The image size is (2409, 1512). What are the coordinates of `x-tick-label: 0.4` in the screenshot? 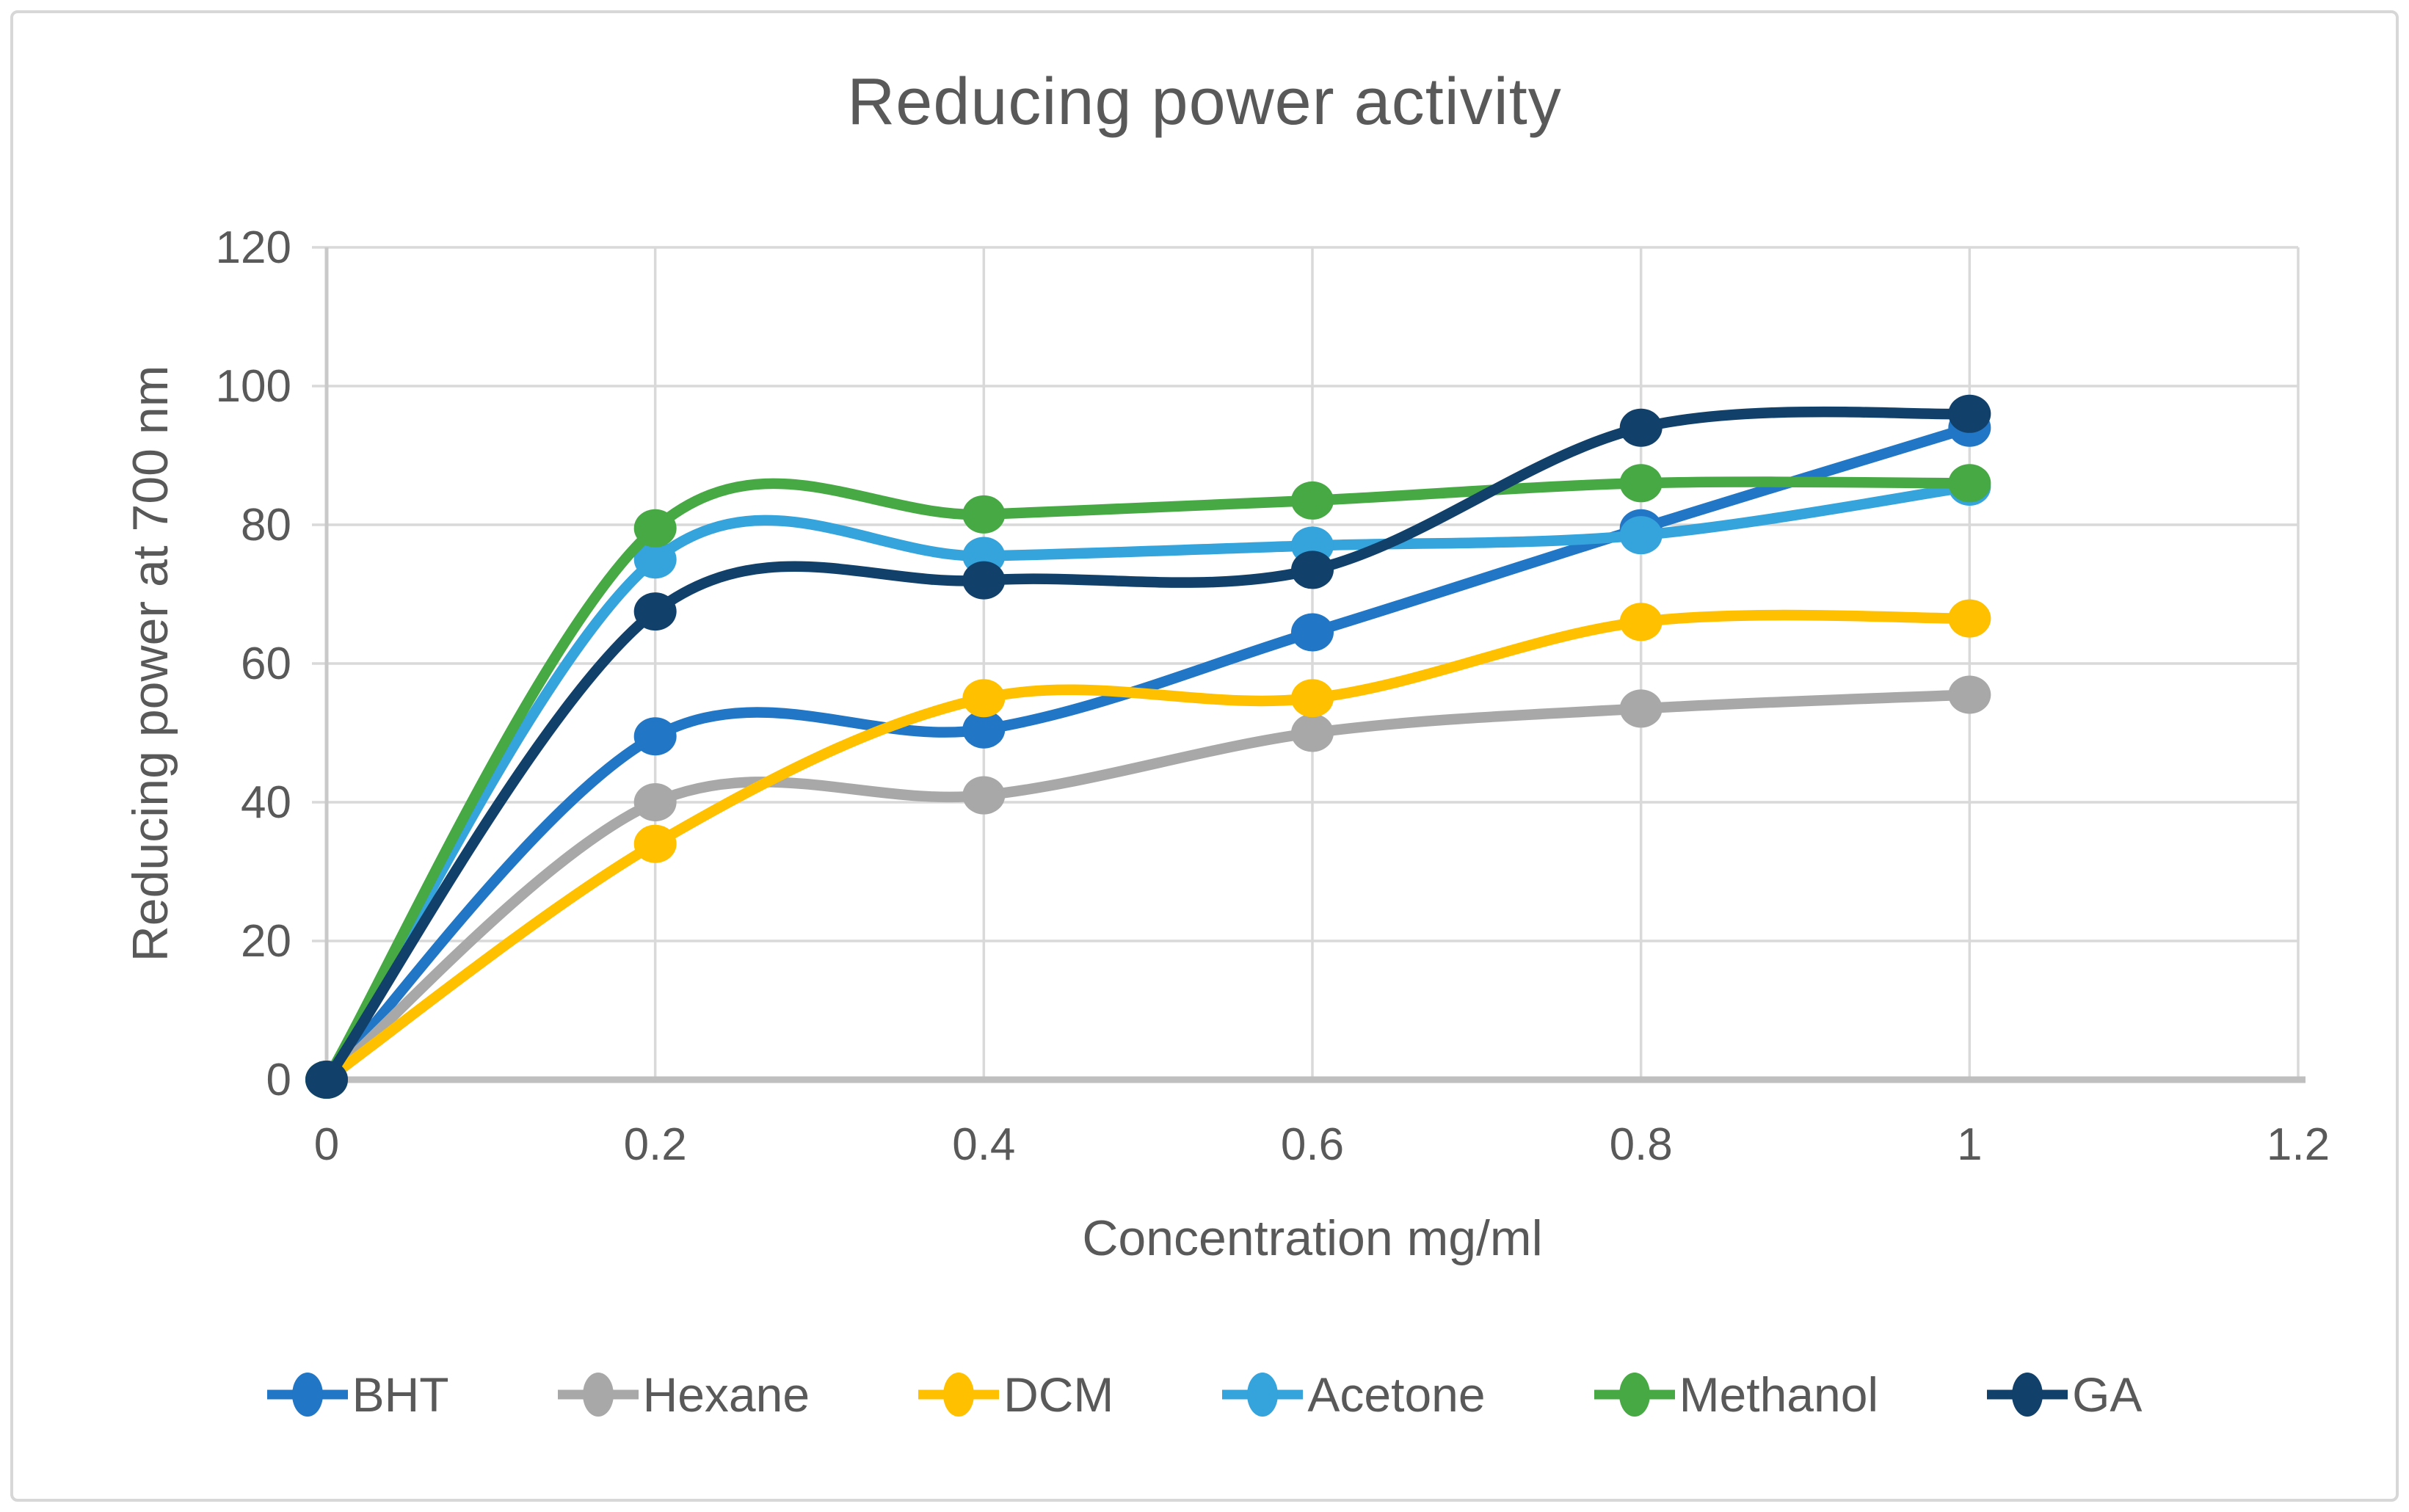 It's located at (983, 1144).